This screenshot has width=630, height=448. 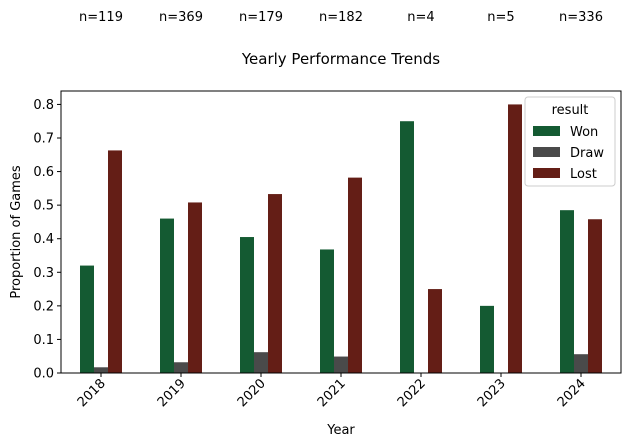 What do you see at coordinates (101, 17) in the screenshot?
I see `sample-count-label: n=119` at bounding box center [101, 17].